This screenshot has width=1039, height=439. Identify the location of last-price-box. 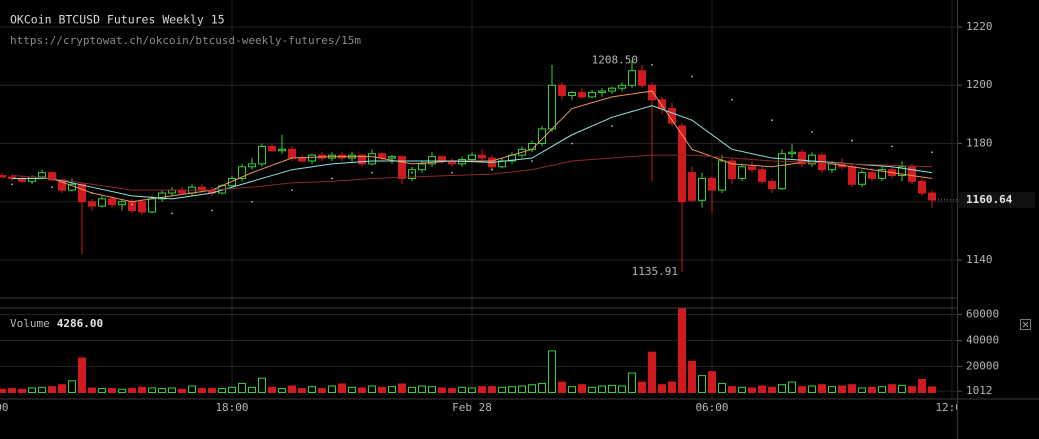
(997, 199).